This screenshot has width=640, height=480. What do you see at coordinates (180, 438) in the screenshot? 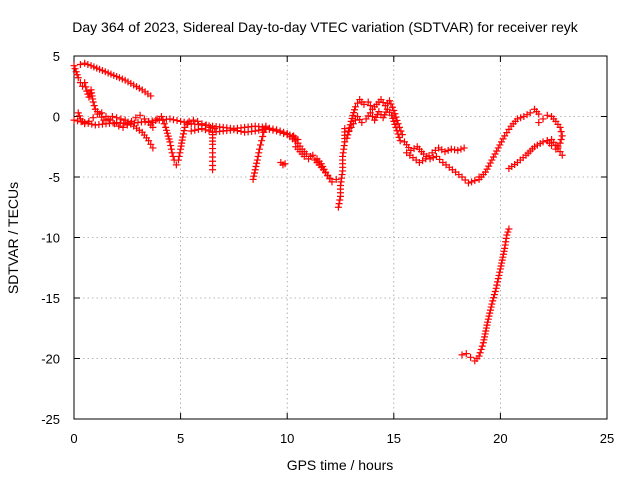
I see `x-tick-label: 5` at bounding box center [180, 438].